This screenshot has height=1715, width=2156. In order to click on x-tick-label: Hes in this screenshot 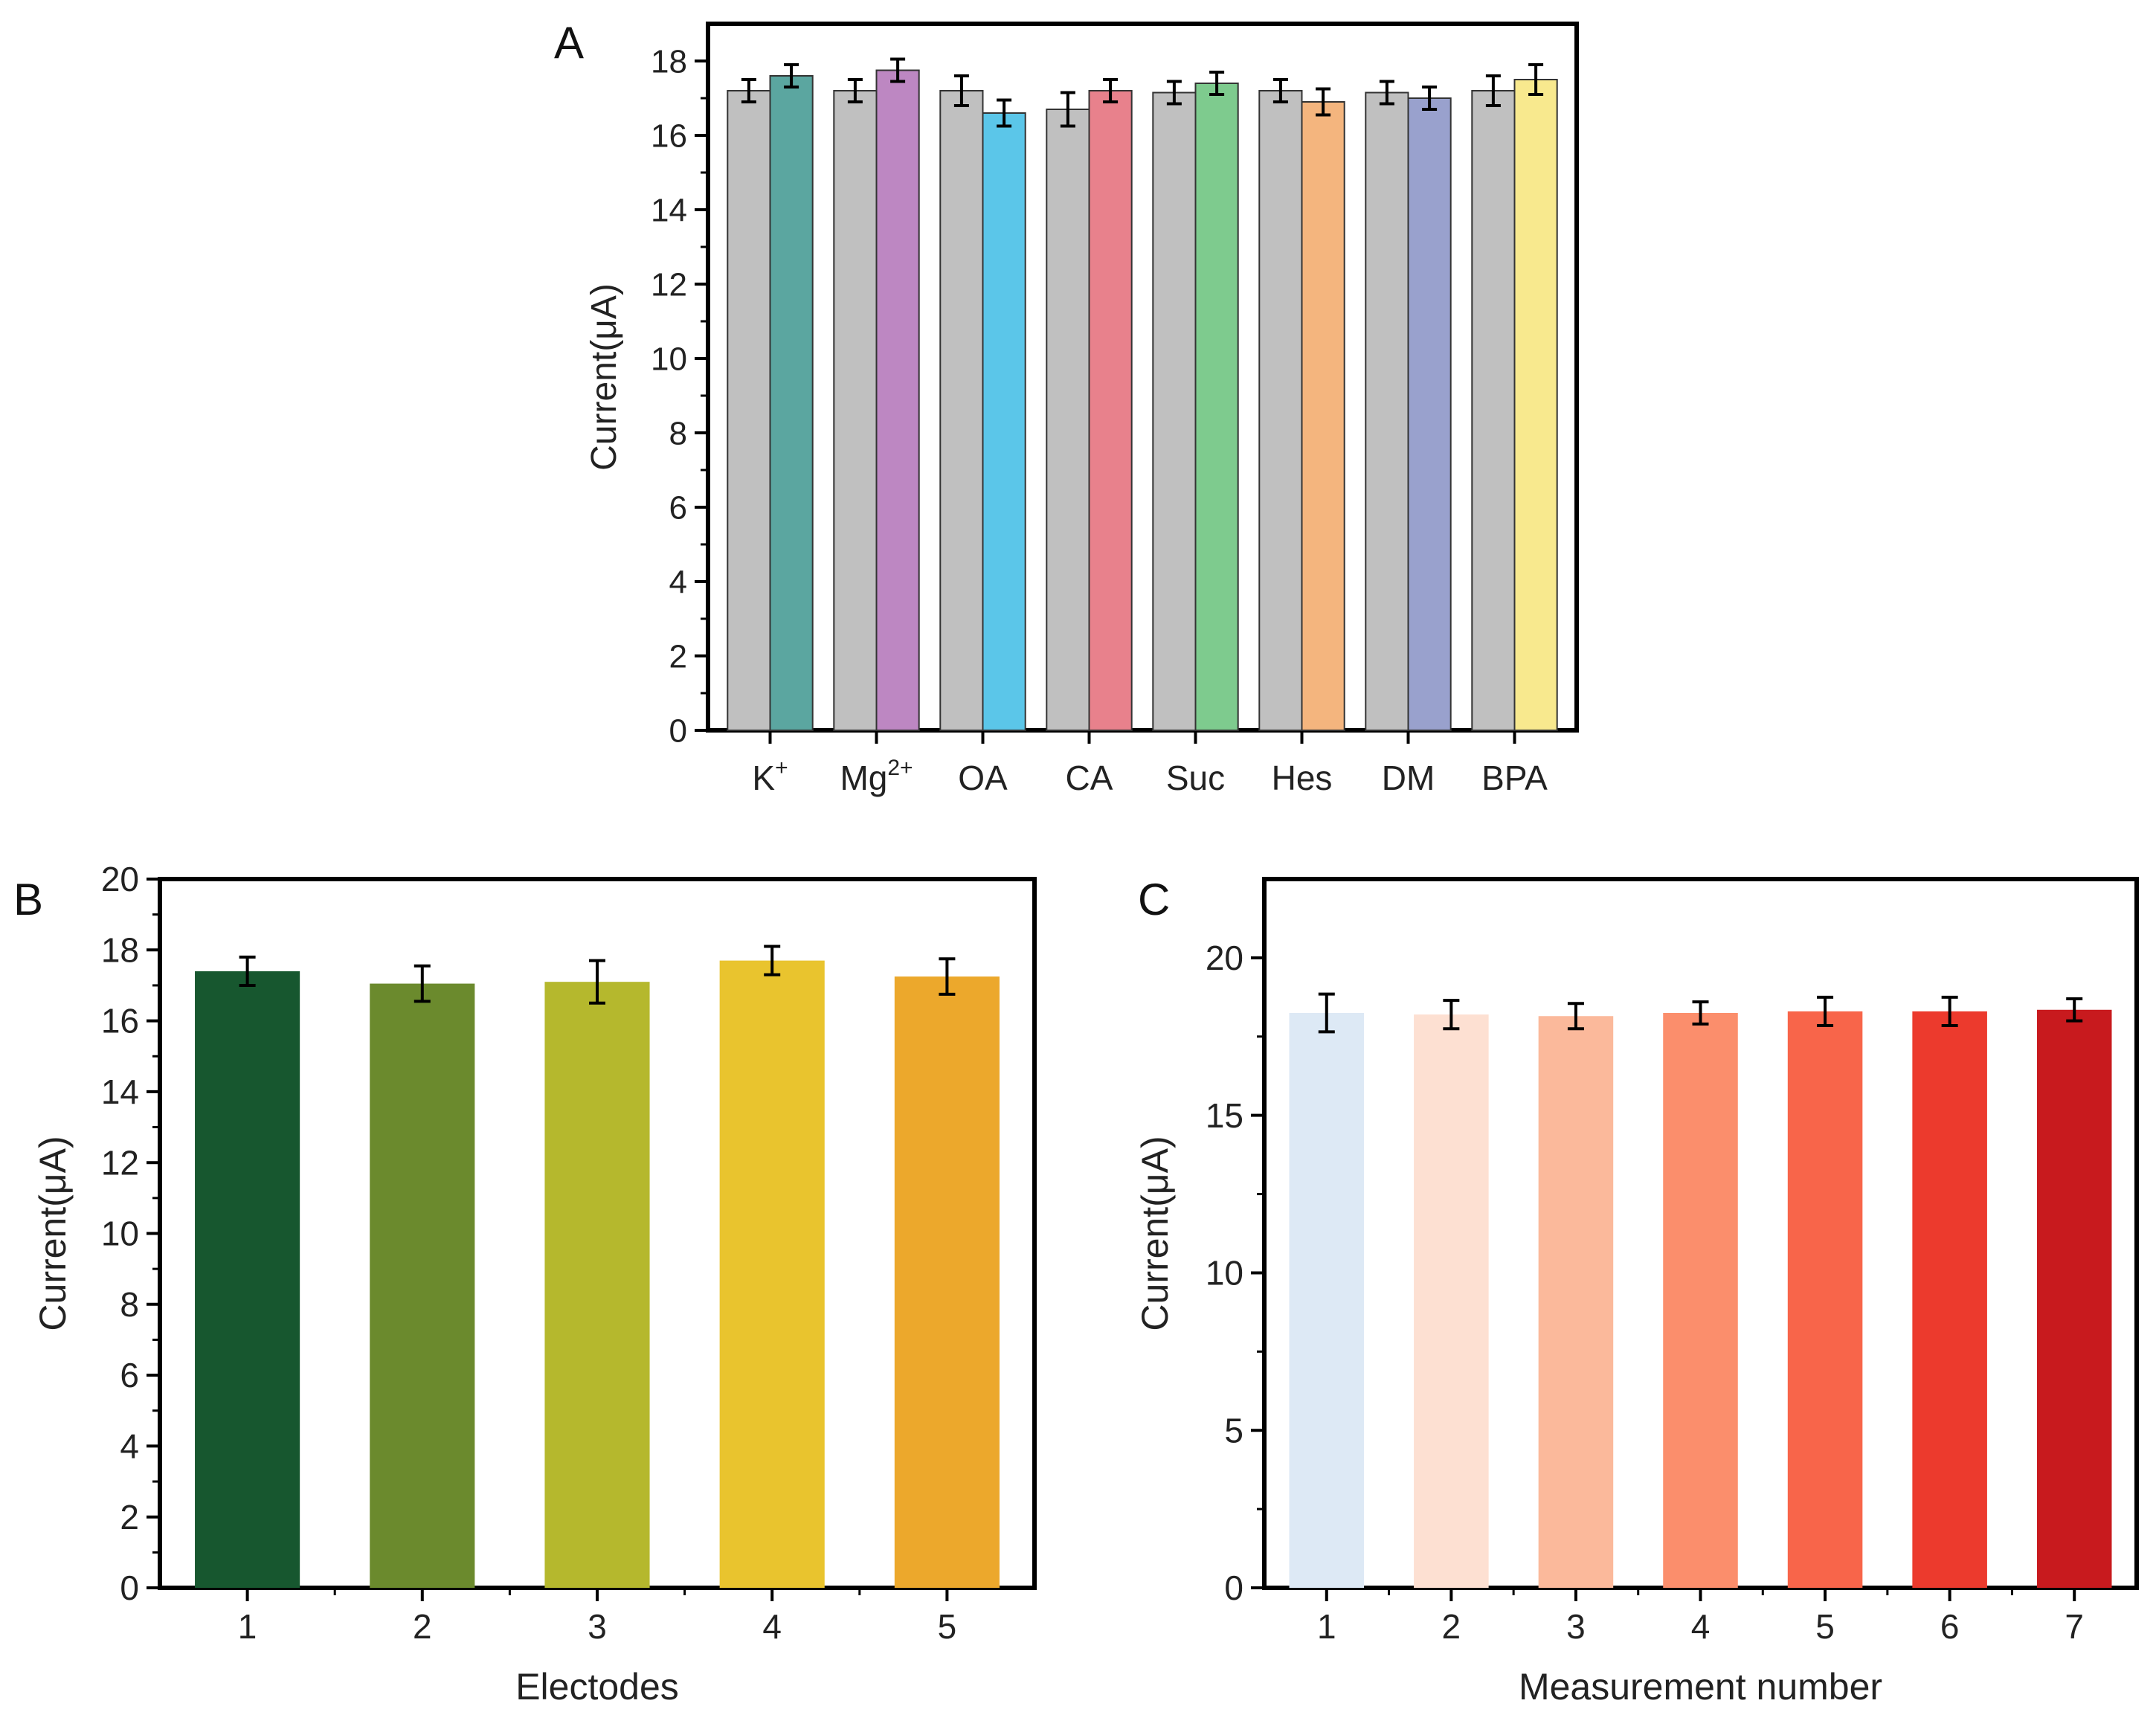, I will do `click(1302, 778)`.